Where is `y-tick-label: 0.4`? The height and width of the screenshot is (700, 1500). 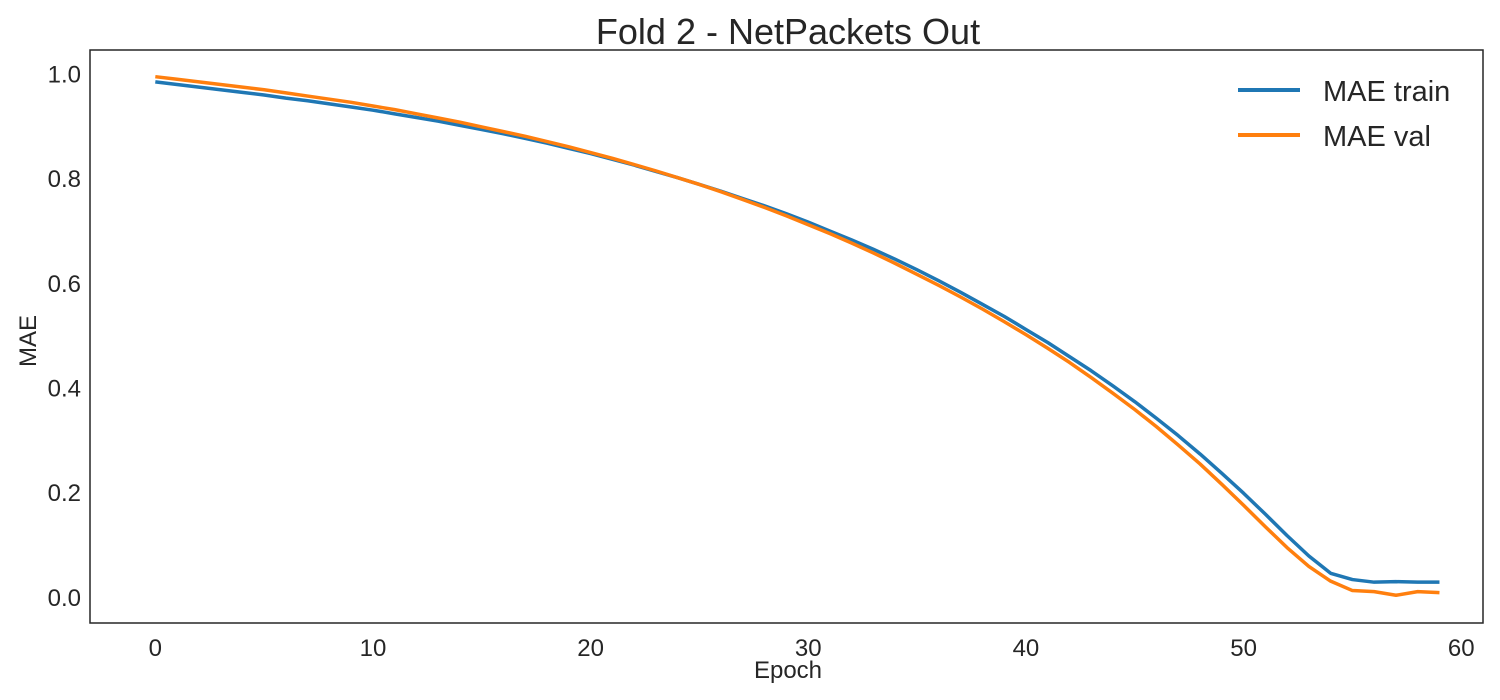 y-tick-label: 0.4 is located at coordinates (64, 389).